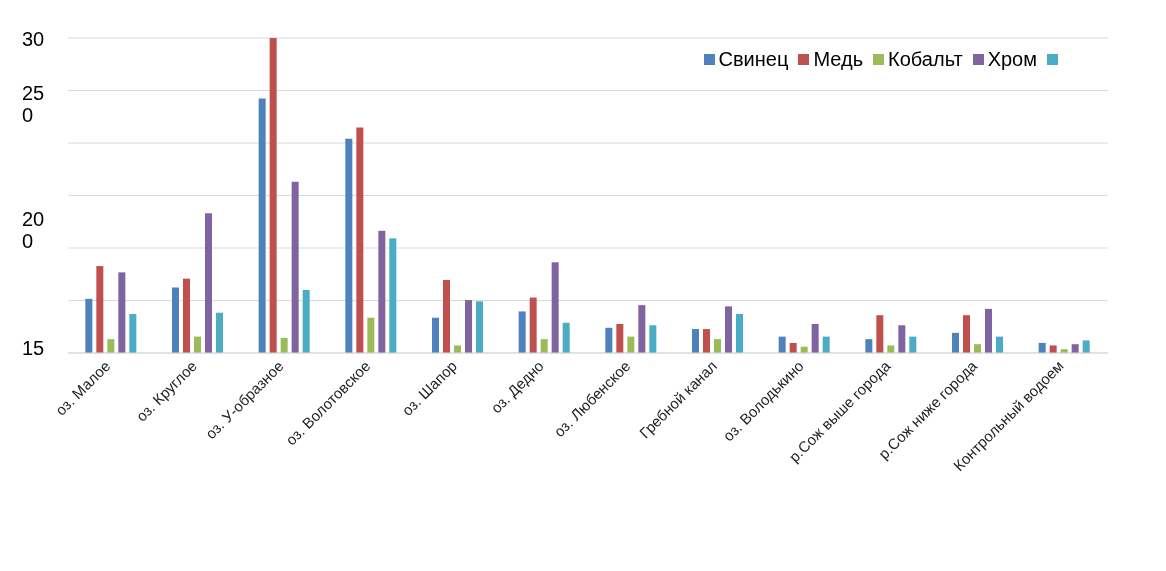  Describe the element at coordinates (33, 103) in the screenshot. I see `text: 25 0` at that location.